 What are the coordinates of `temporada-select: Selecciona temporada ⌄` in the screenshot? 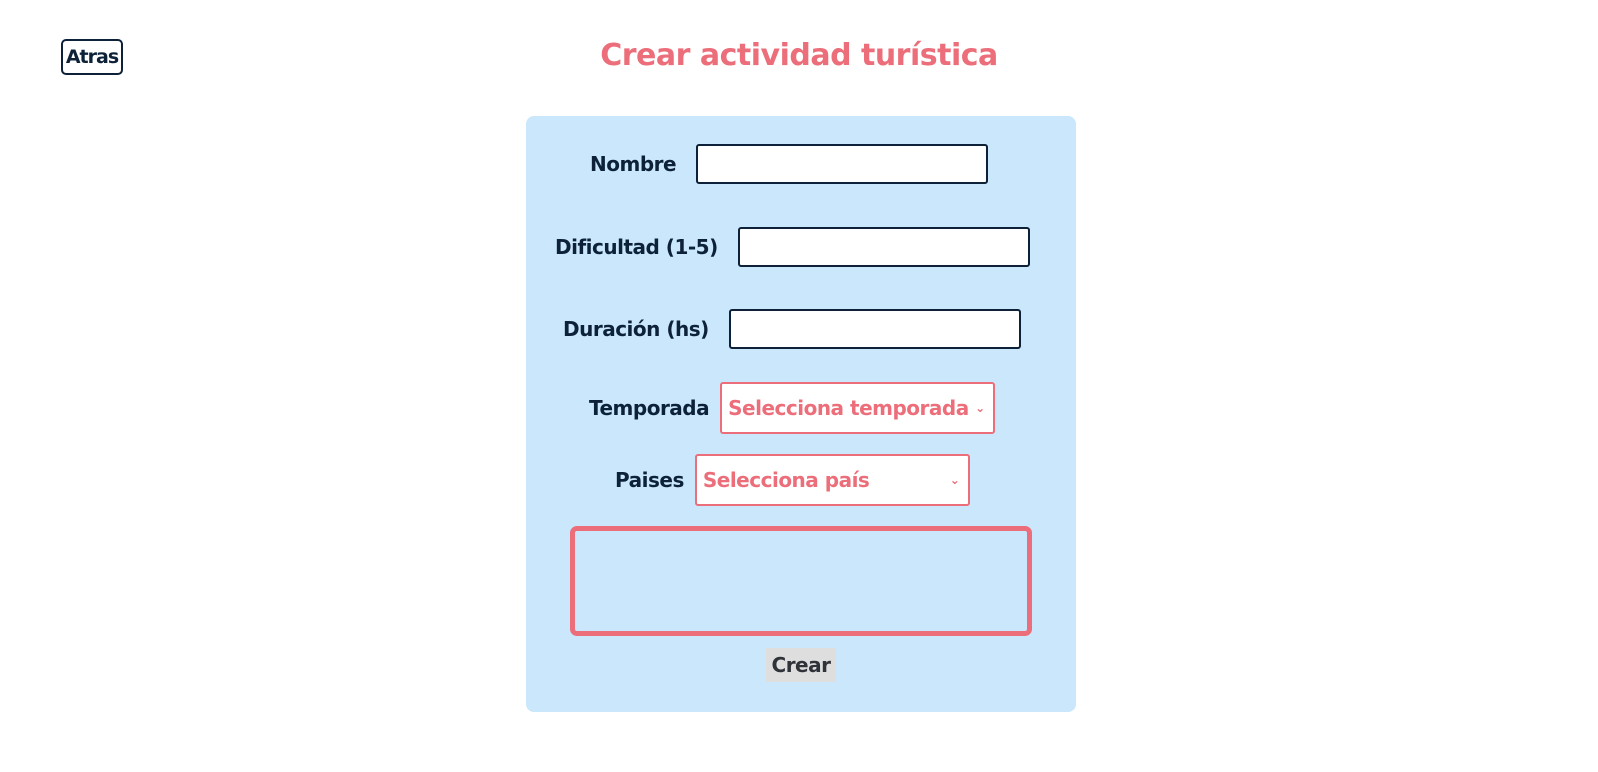 It's located at (858, 408).